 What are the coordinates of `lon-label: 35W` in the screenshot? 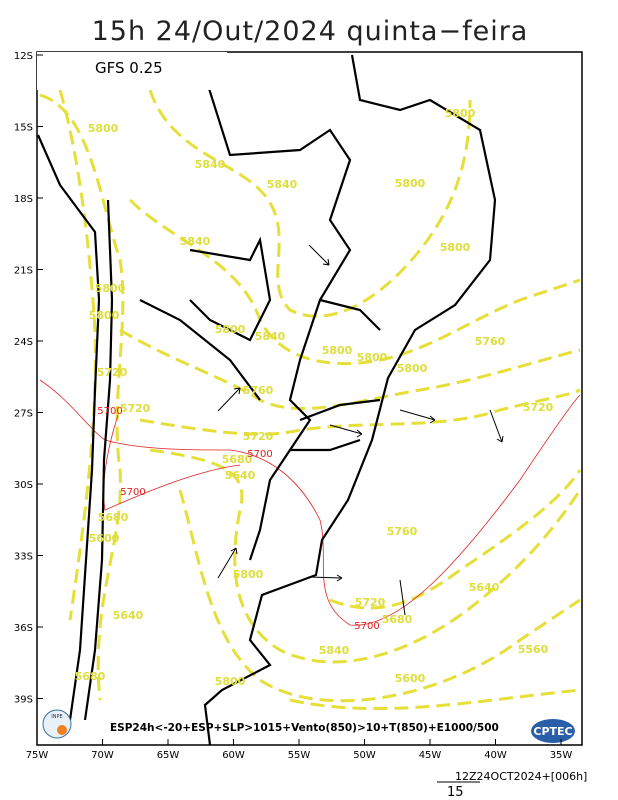 It's located at (561, 755).